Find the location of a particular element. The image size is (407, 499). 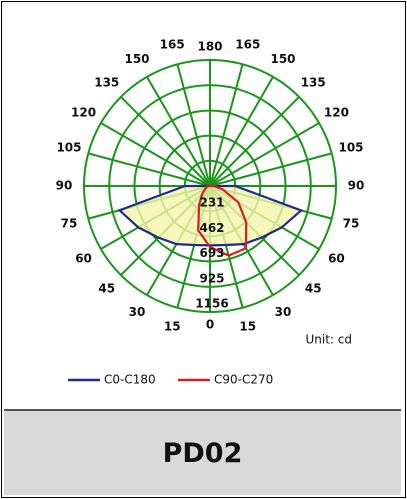

r-tick-label: 462 is located at coordinates (211, 228).